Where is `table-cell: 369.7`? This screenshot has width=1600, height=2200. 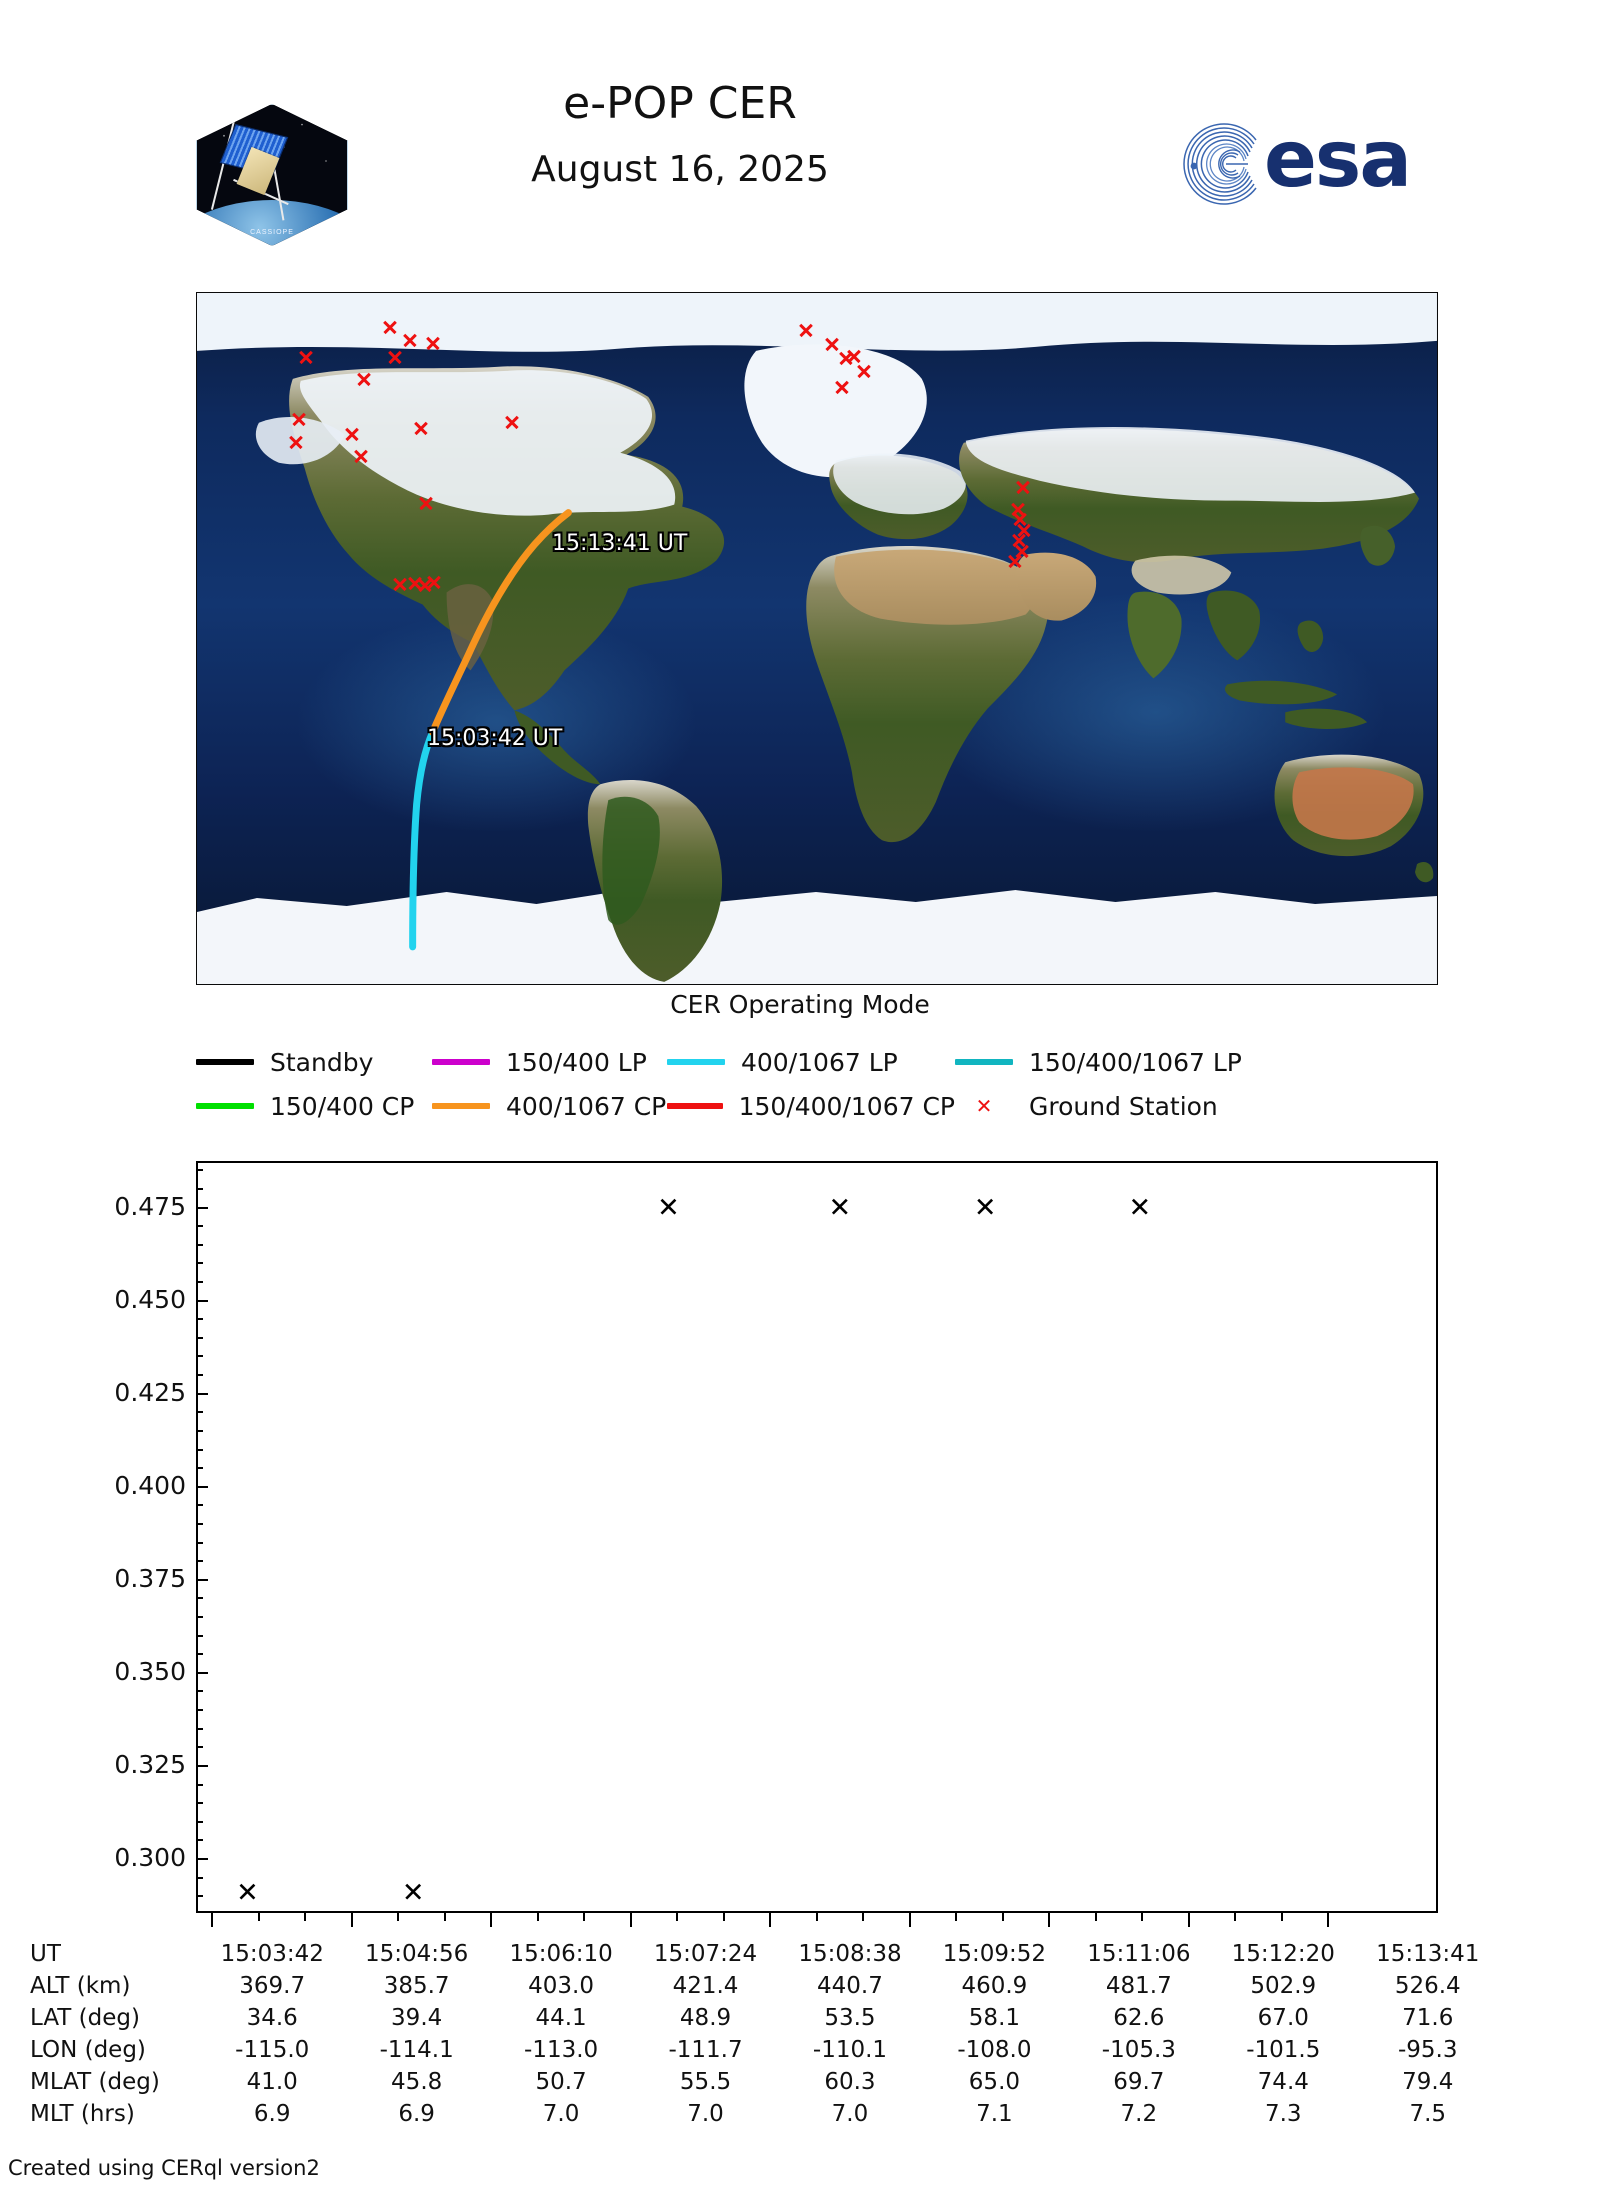
table-cell: 369.7 is located at coordinates (272, 1986).